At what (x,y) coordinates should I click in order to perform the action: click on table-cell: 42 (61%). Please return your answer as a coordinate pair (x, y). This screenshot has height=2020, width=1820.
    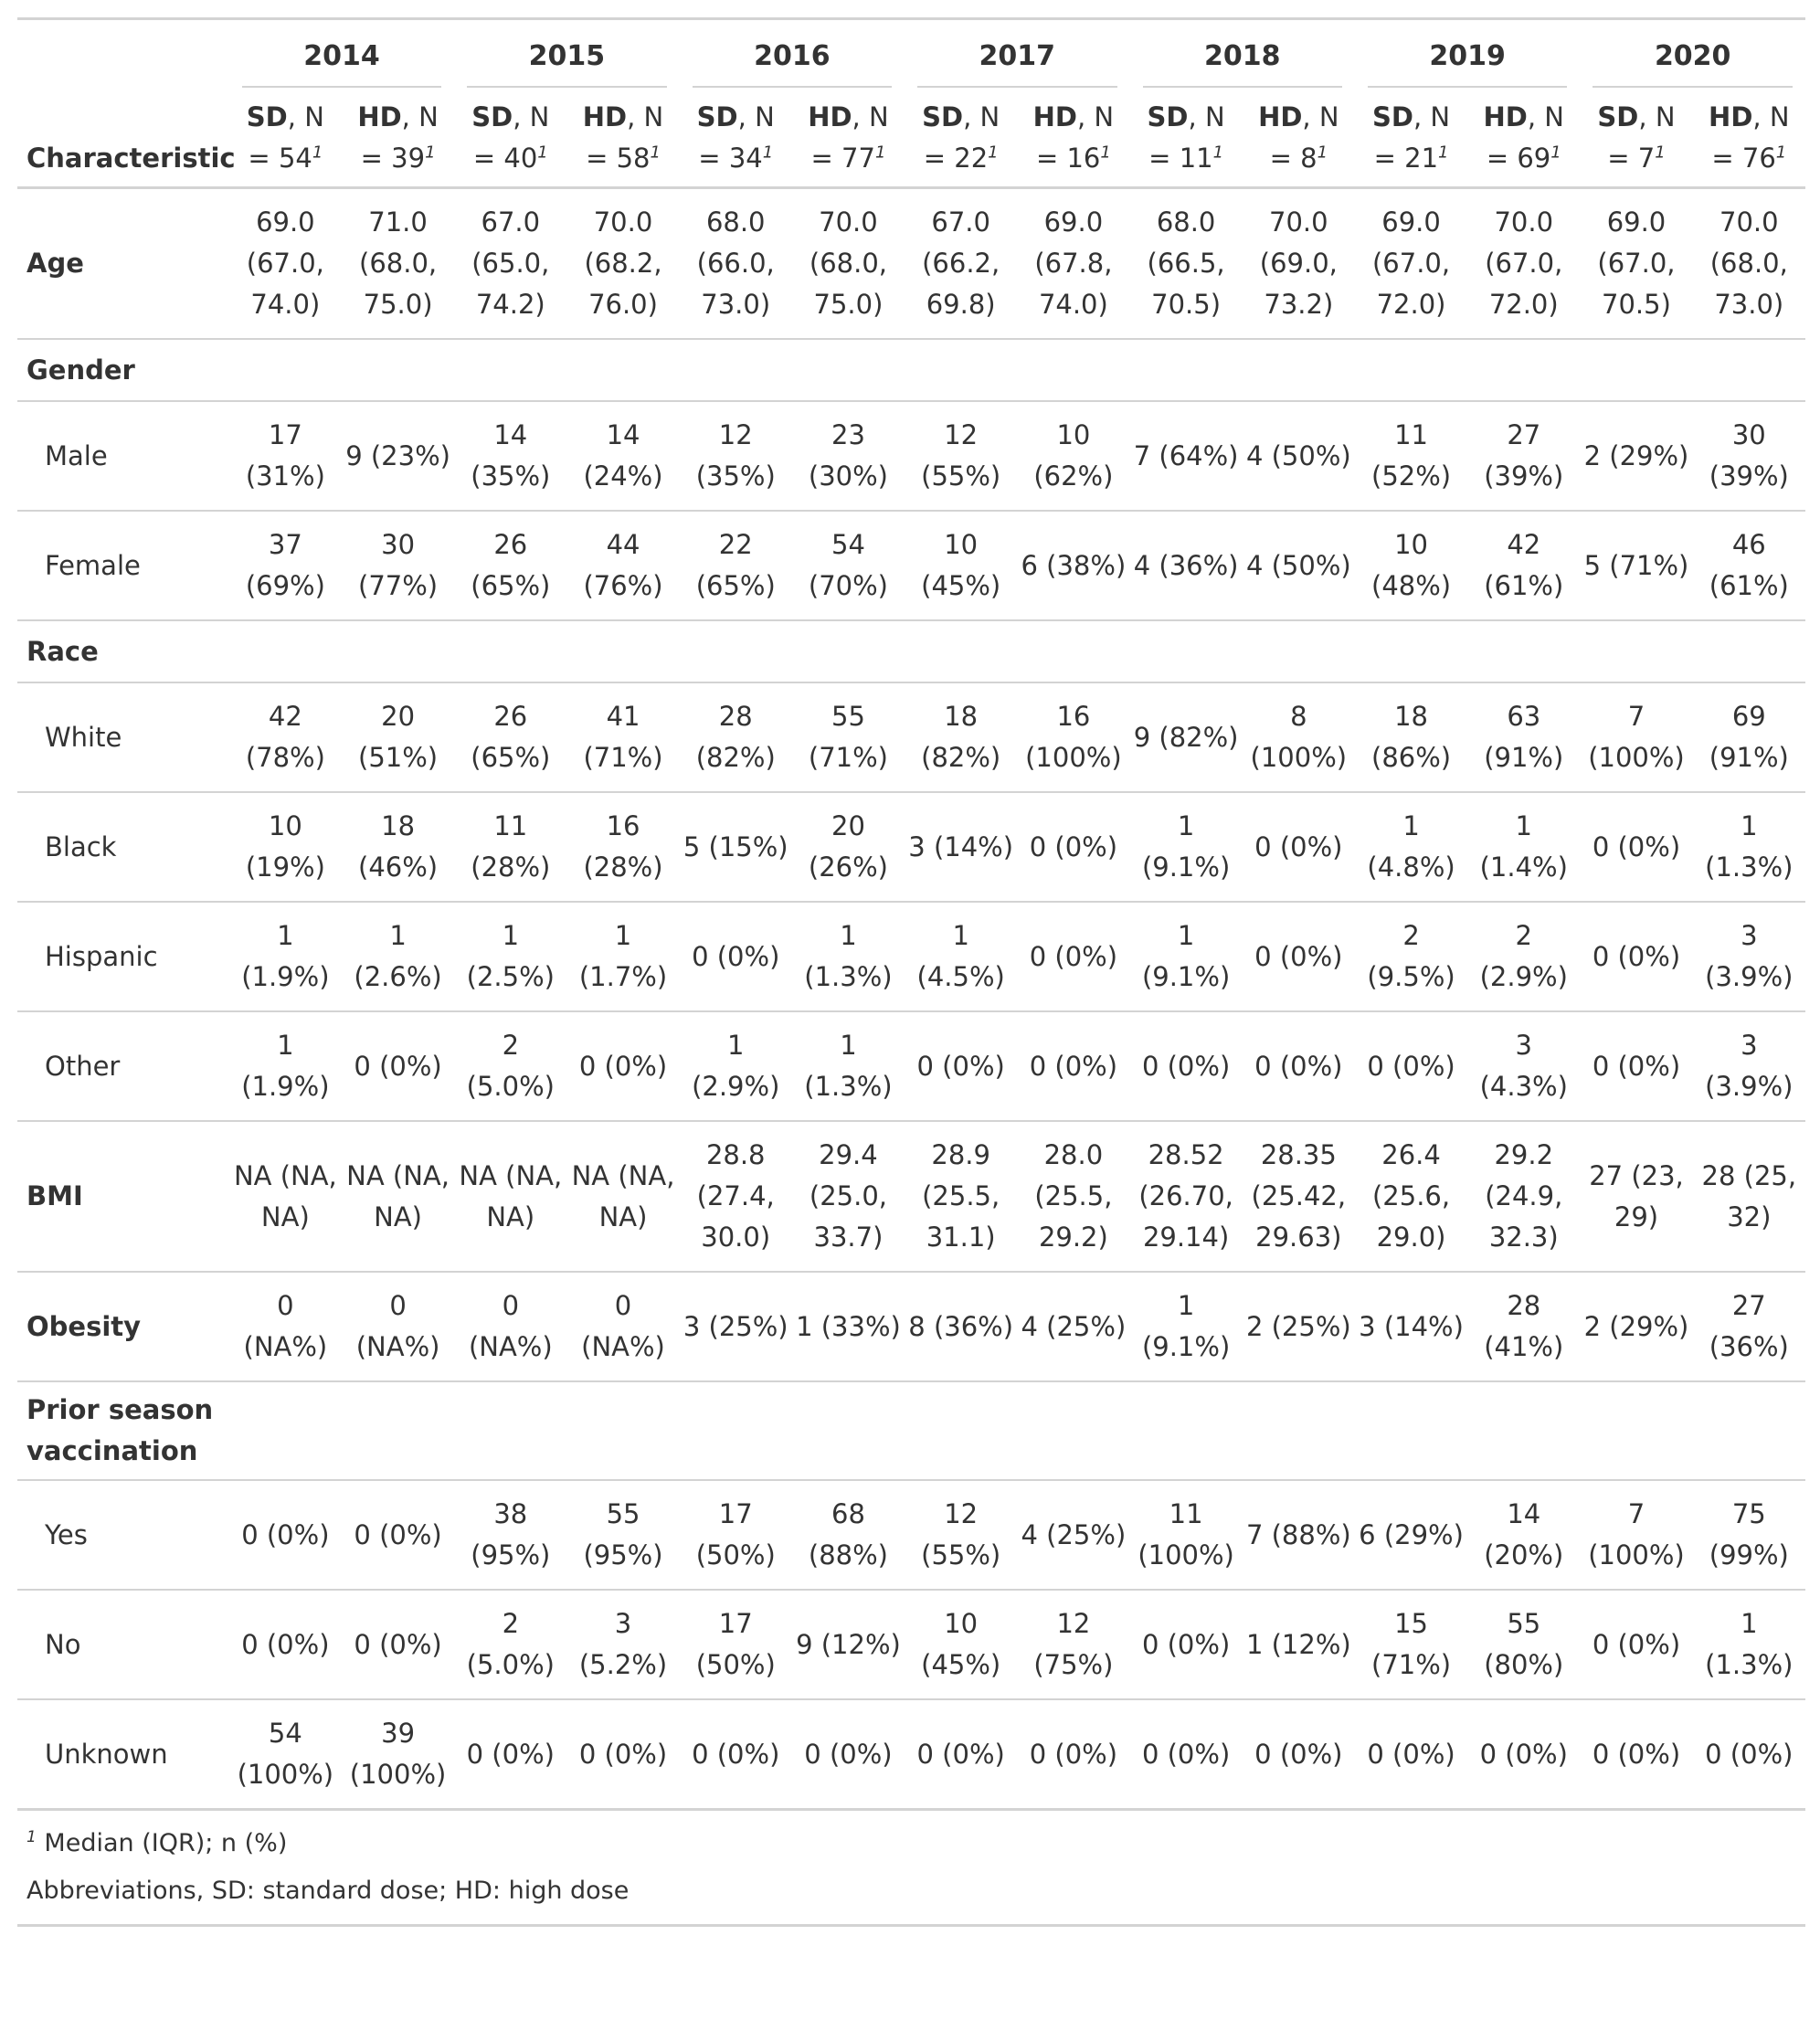
    Looking at the image, I should click on (1524, 566).